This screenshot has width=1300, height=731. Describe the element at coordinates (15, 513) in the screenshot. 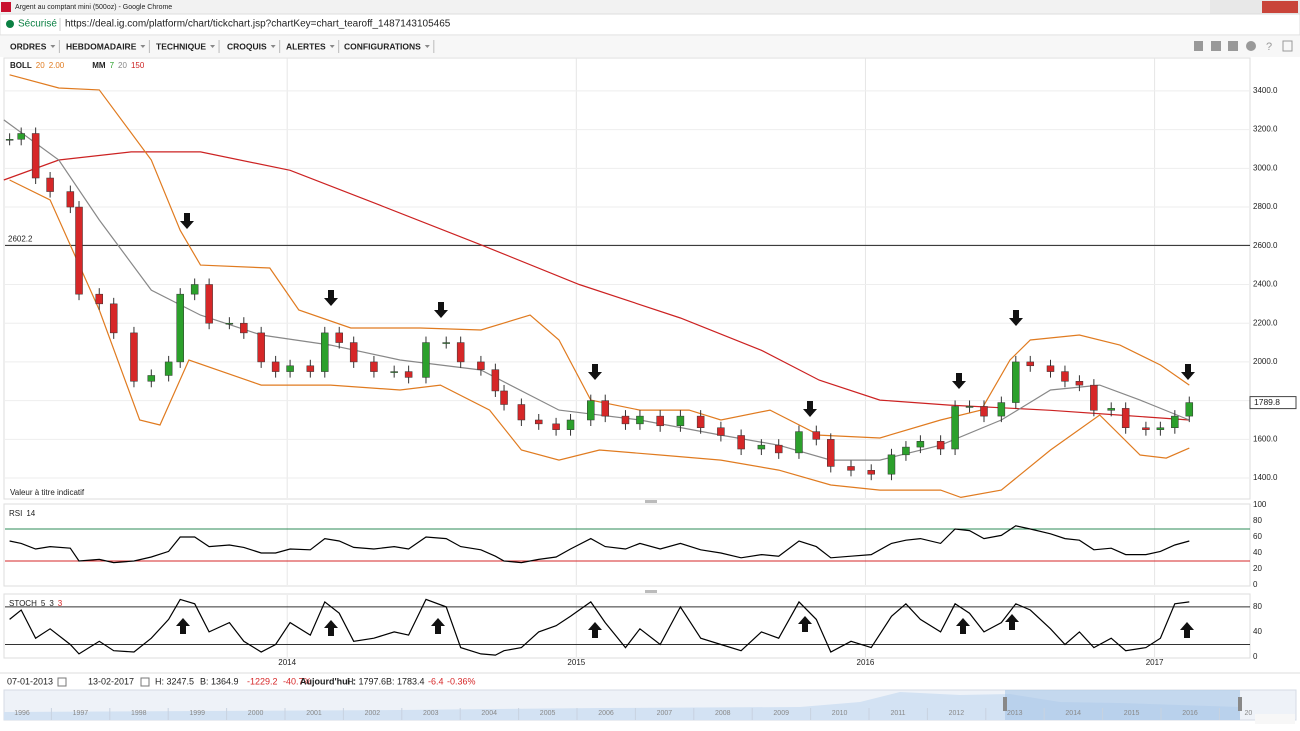

I see `indicator-name: RSI` at that location.